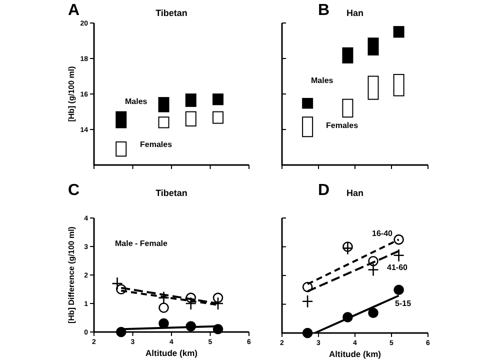  I want to click on y-axis-title: [Hb] Difference (g/100 ml), so click(71, 275).